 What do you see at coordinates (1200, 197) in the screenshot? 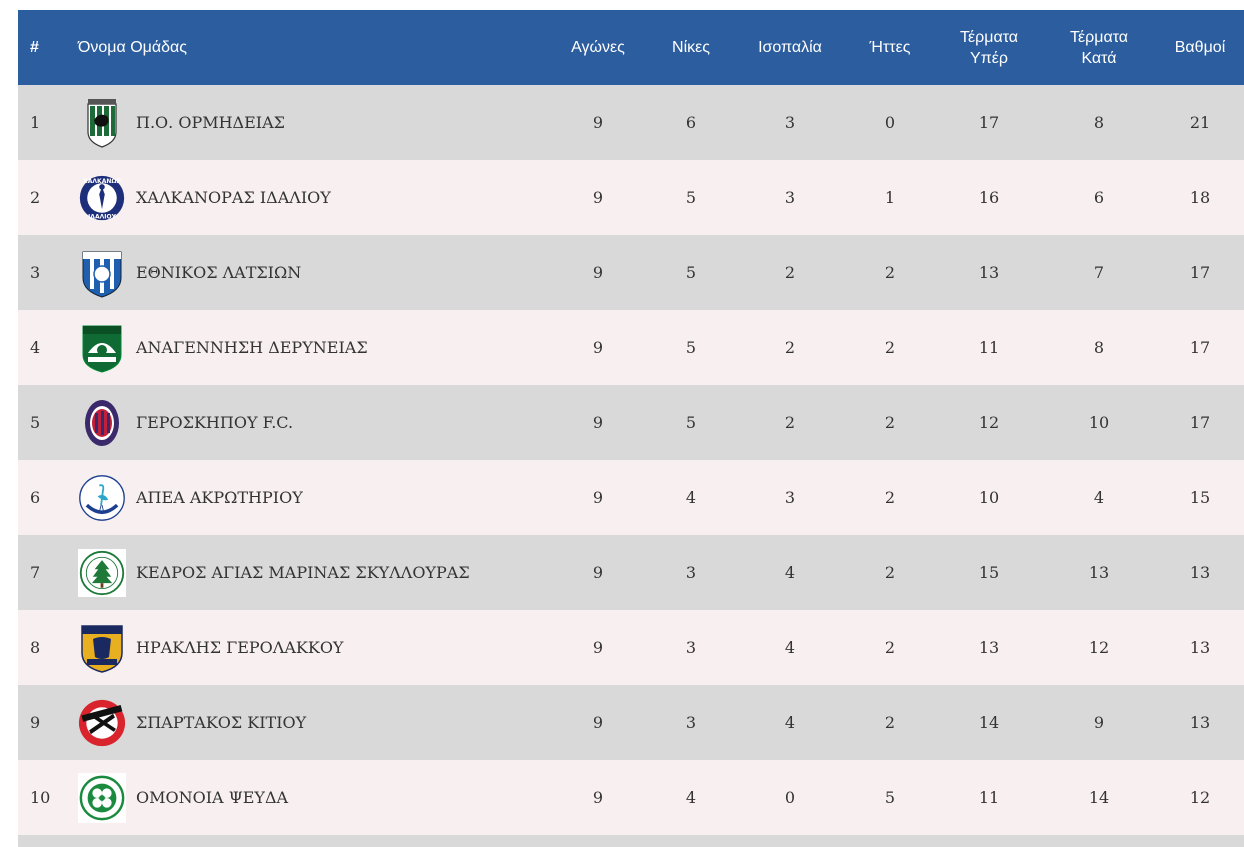
I see `points-cell: 18` at bounding box center [1200, 197].